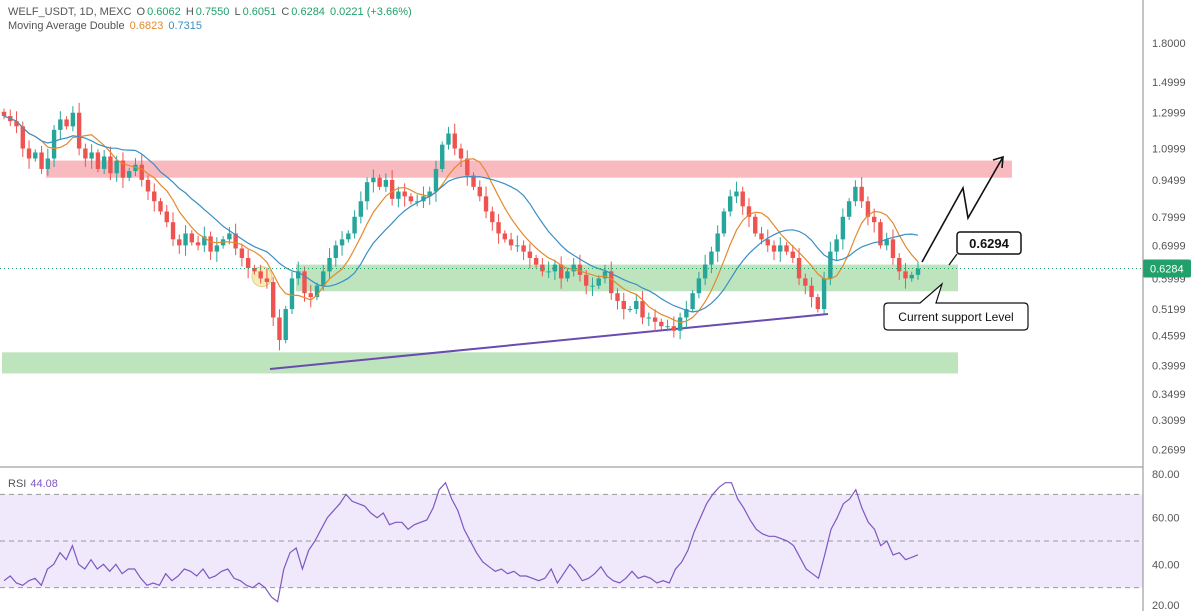  What do you see at coordinates (998, 162) in the screenshot?
I see `arrow-head` at bounding box center [998, 162].